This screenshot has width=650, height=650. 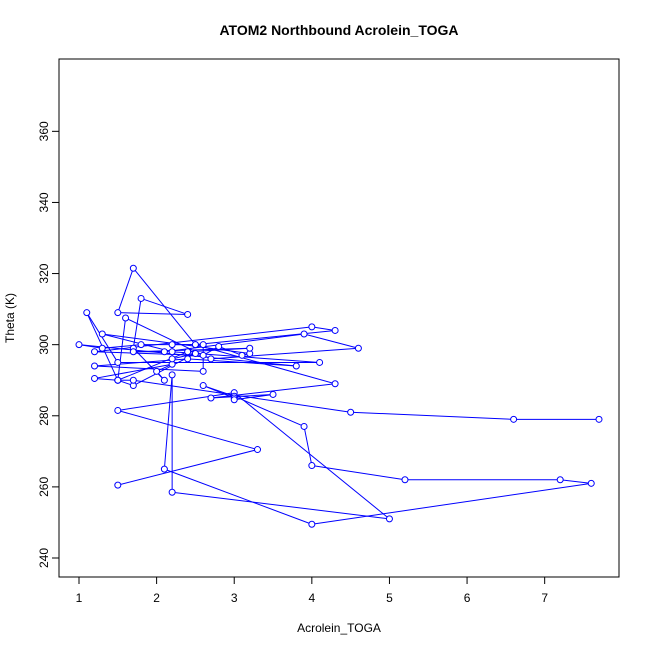 What do you see at coordinates (156, 598) in the screenshot?
I see `x-tick-label: 2` at bounding box center [156, 598].